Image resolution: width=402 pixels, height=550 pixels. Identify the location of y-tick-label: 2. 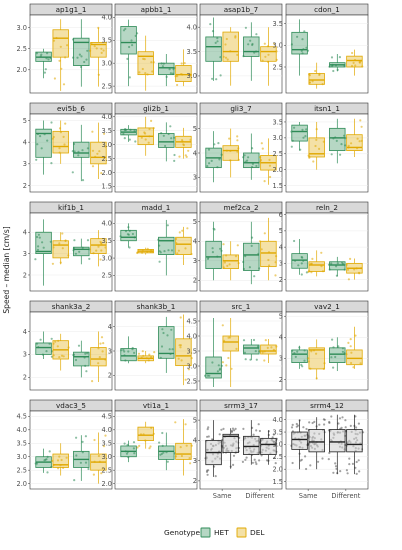
(195, 481).